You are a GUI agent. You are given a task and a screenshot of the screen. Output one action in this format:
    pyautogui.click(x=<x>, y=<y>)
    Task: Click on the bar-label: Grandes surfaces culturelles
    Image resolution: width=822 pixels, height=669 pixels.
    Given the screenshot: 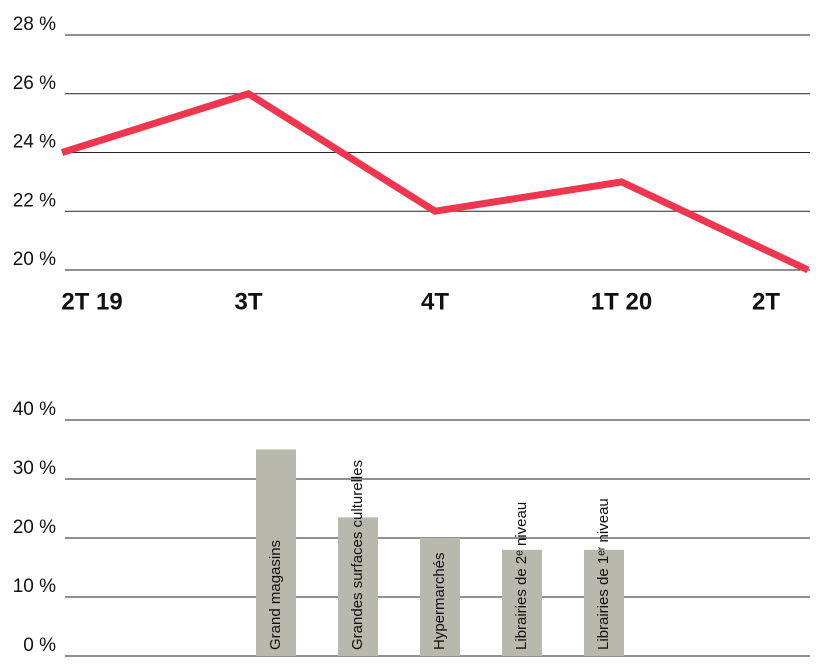 What is the action you would take?
    pyautogui.click(x=357, y=555)
    